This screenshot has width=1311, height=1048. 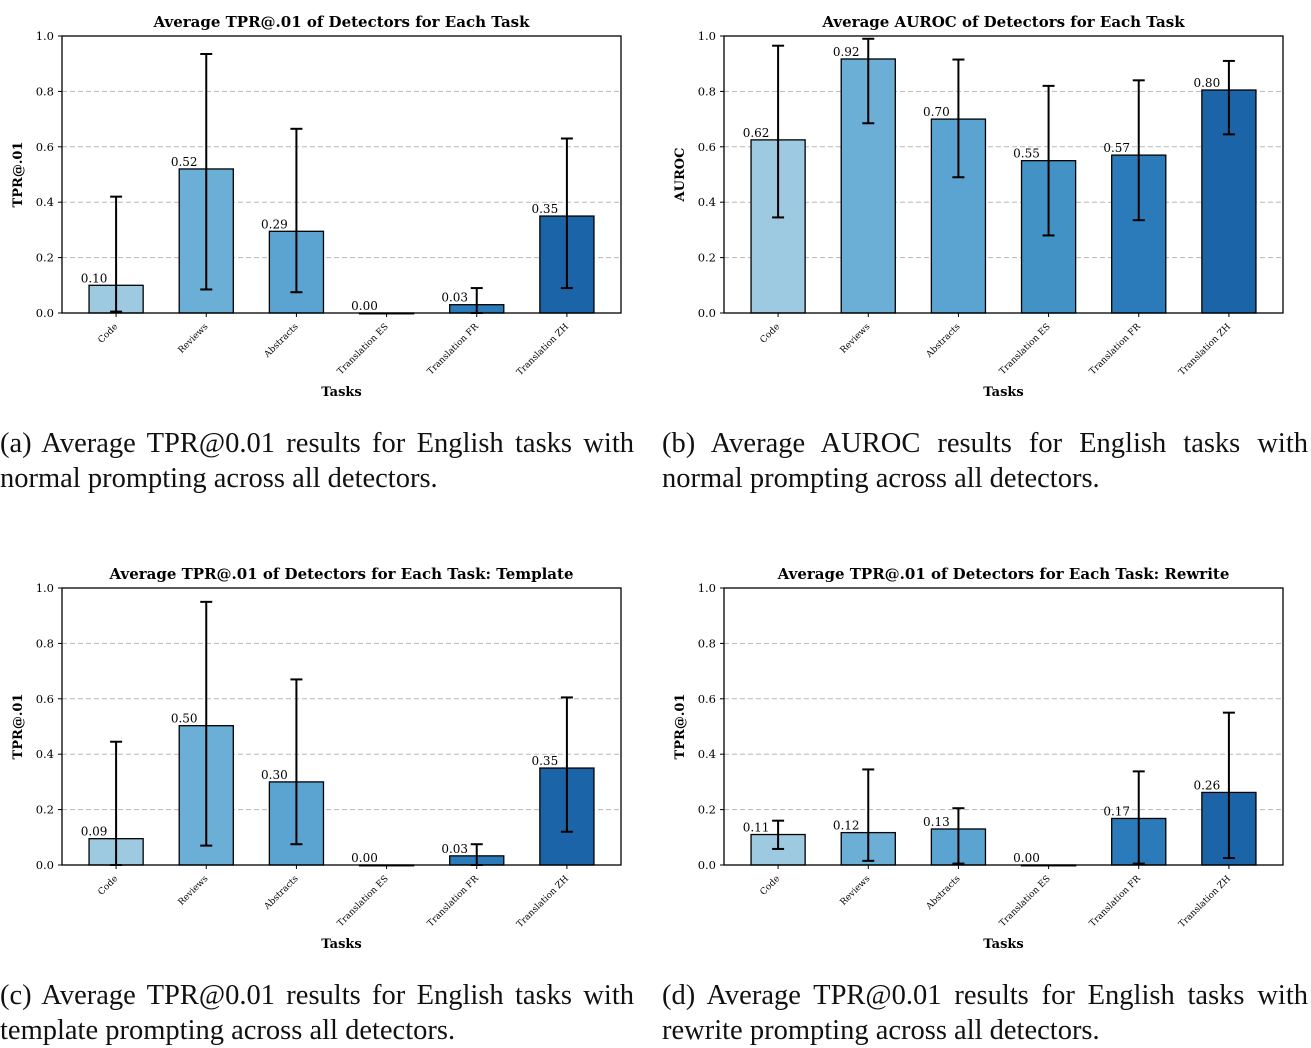 I want to click on value-label: 0.09, so click(x=94, y=832).